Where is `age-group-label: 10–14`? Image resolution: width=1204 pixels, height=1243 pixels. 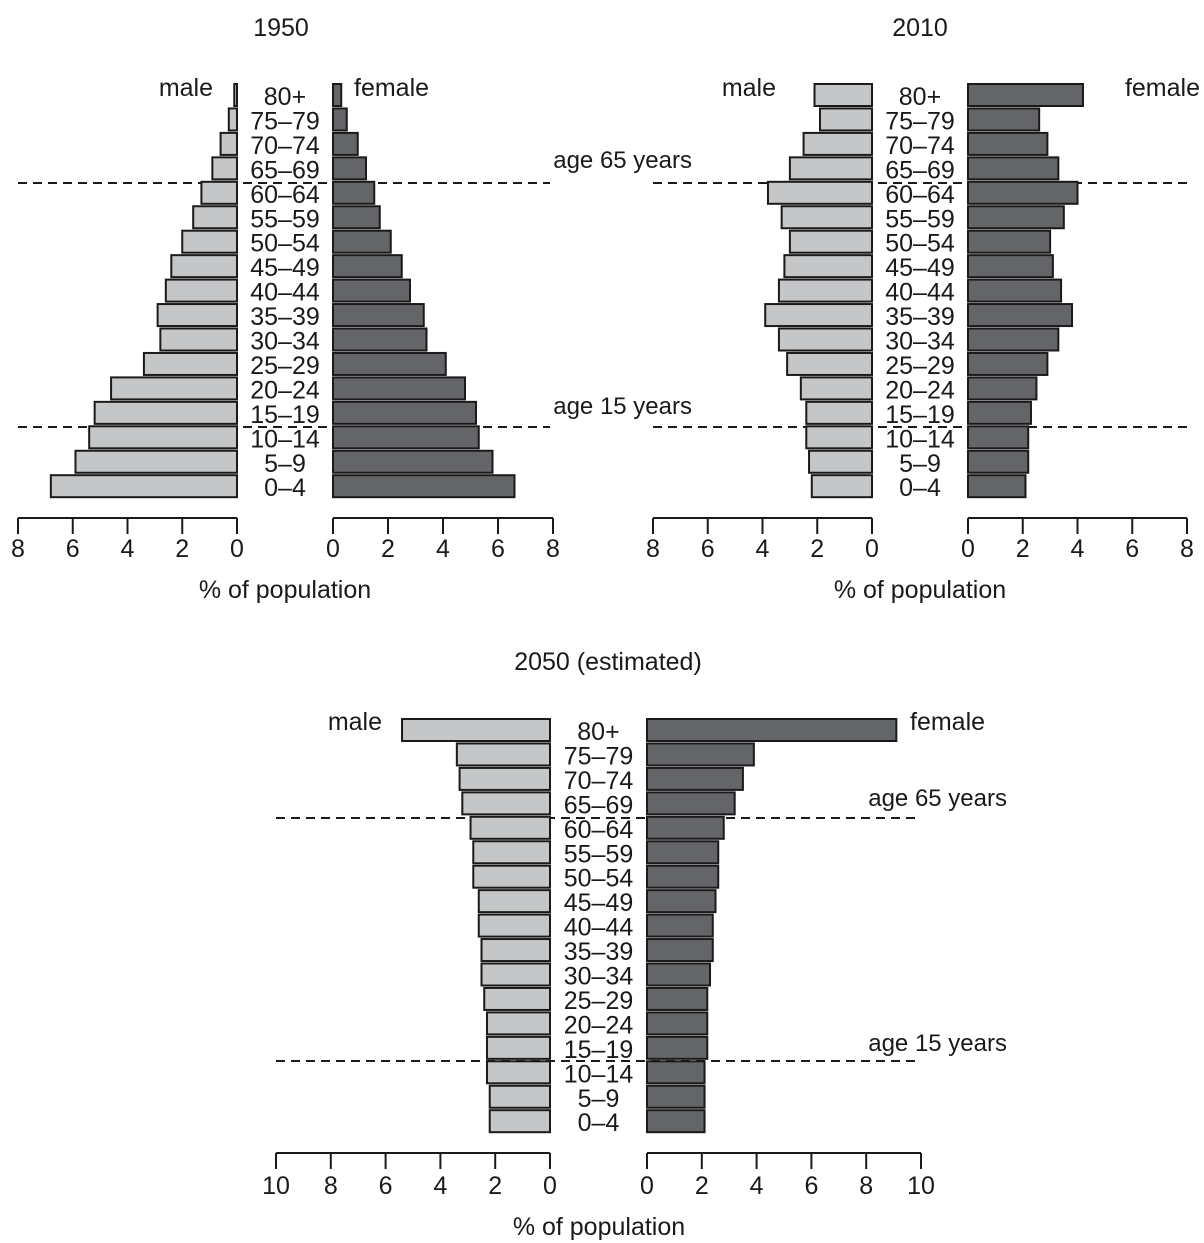 age-group-label: 10–14 is located at coordinates (920, 439).